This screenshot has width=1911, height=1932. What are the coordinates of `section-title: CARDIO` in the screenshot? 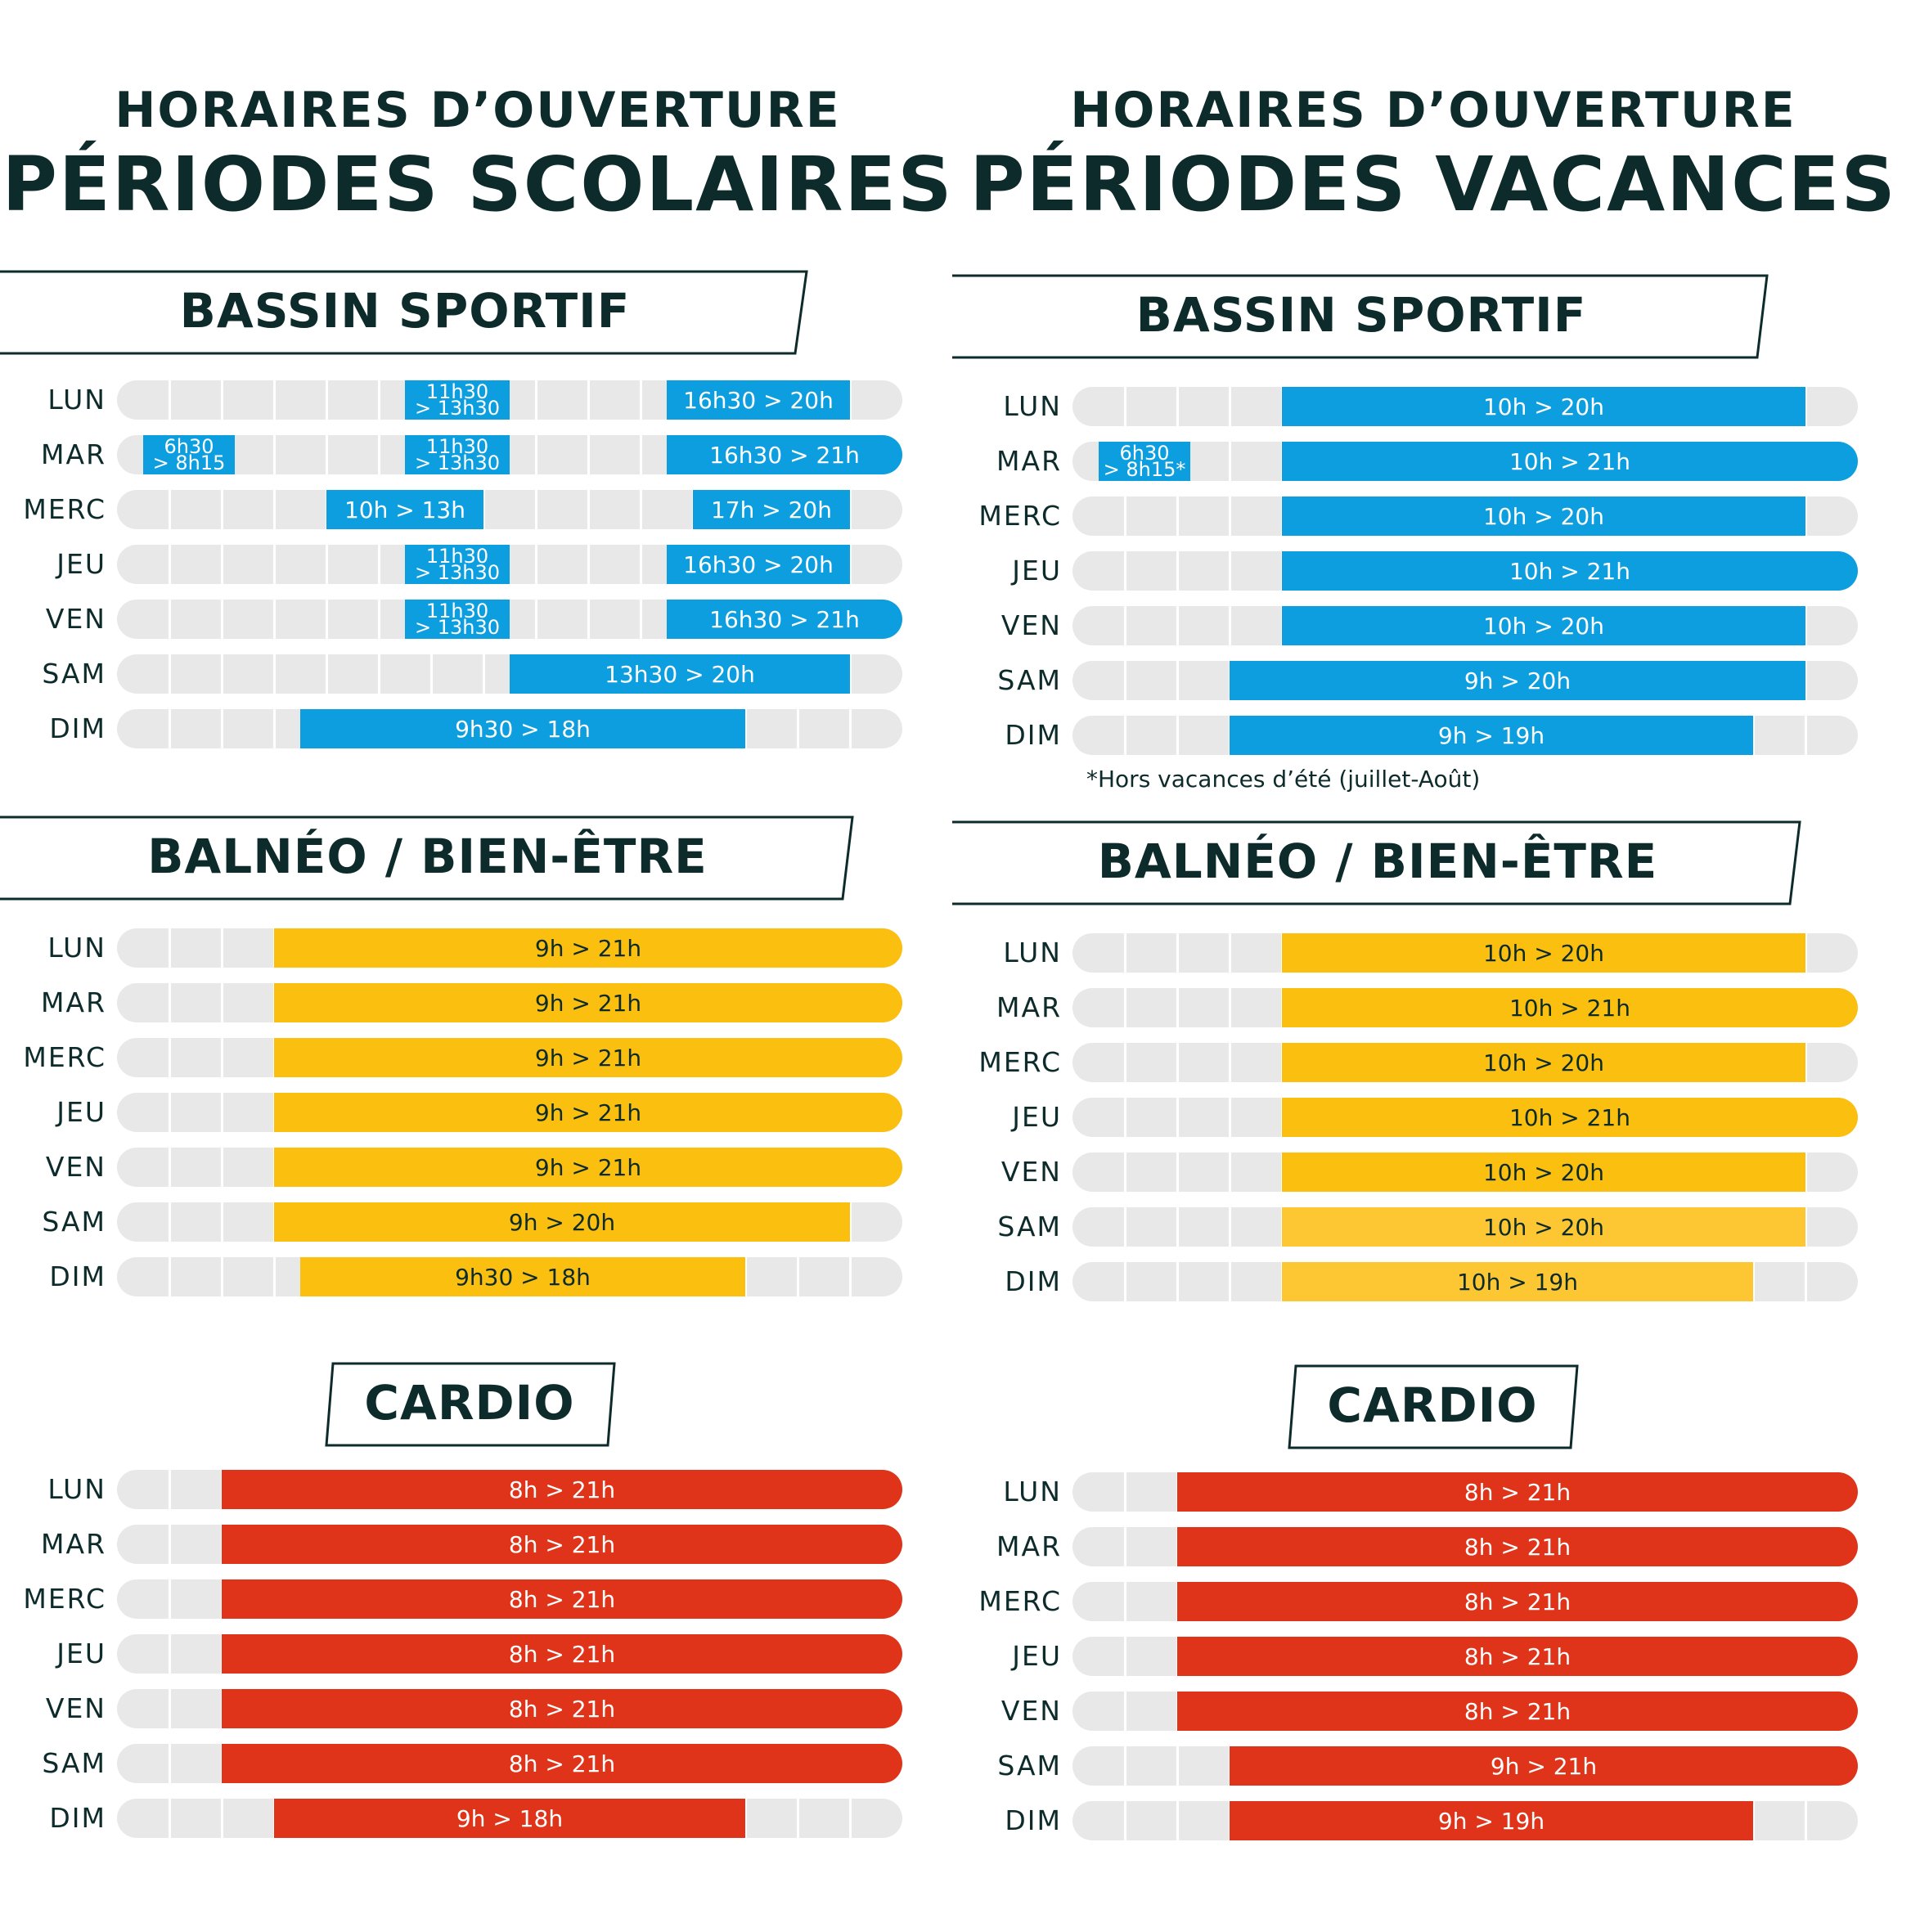 It's located at (469, 1403).